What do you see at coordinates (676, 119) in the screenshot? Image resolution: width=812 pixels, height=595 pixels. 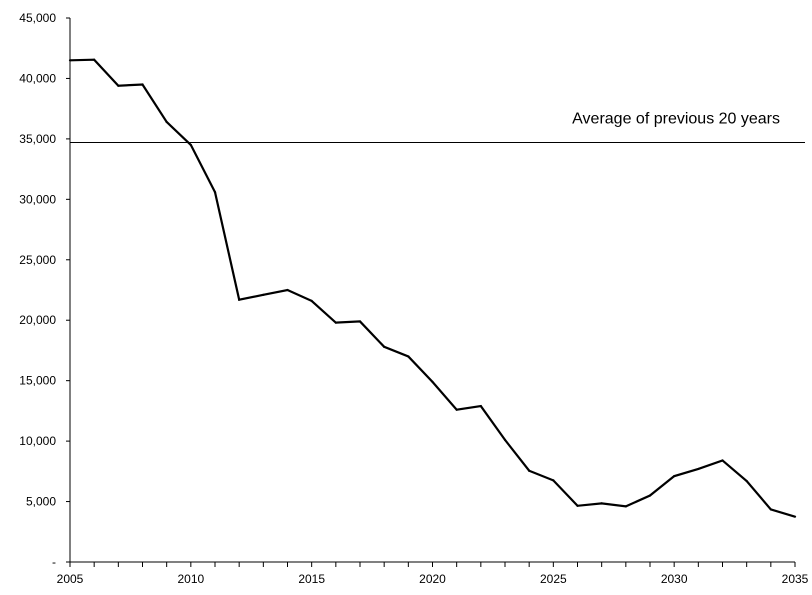 I see `reference-line-label: Average of previous 20 years` at bounding box center [676, 119].